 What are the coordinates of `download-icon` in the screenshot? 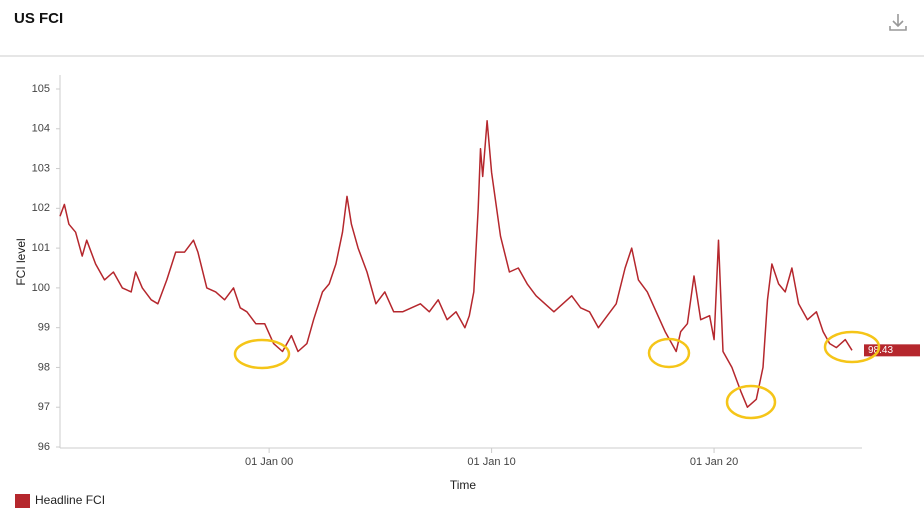 It's located at (898, 22).